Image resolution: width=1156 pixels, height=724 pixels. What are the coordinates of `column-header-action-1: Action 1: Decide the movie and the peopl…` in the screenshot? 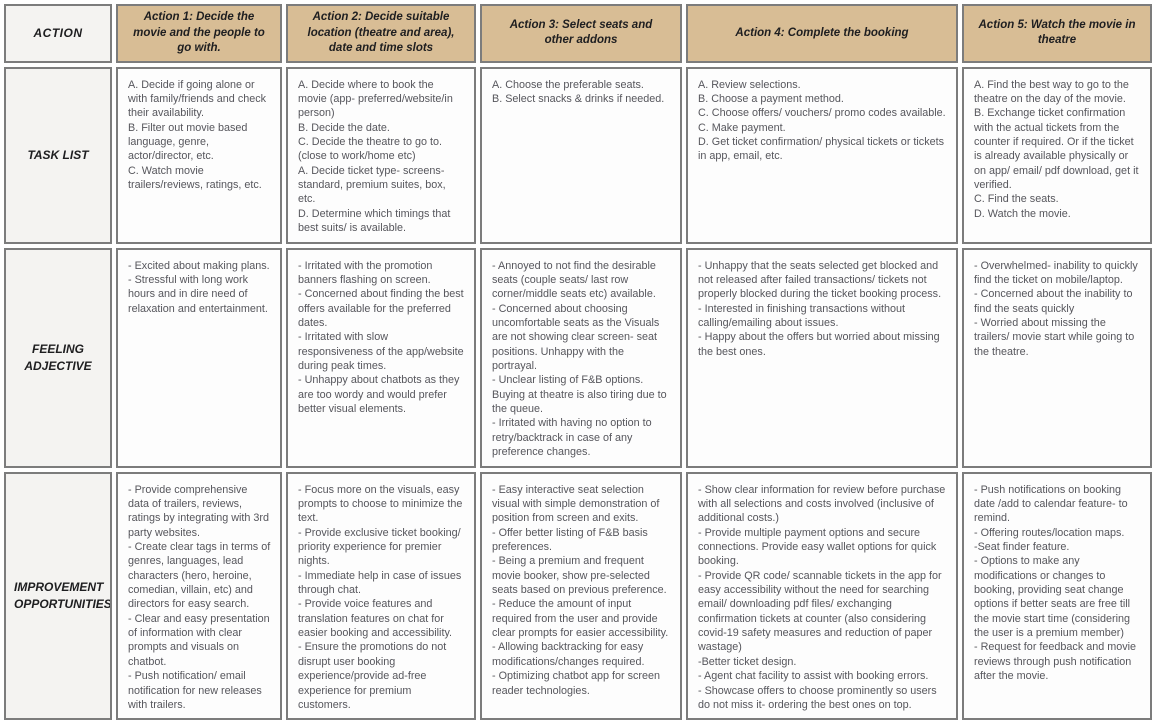 It's located at (199, 33).